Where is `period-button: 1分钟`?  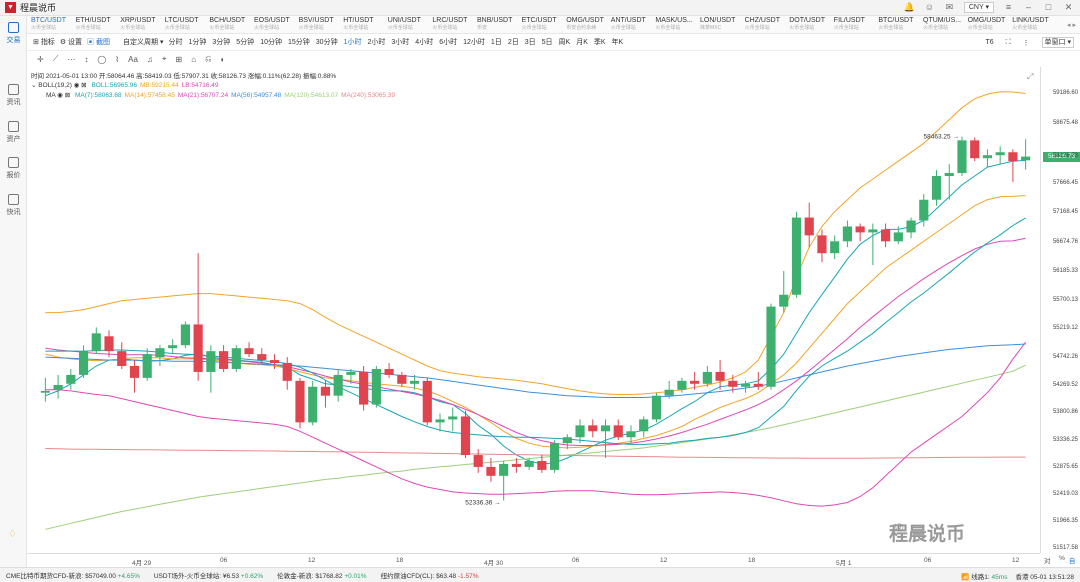
period-button: 1分钟 is located at coordinates (197, 42).